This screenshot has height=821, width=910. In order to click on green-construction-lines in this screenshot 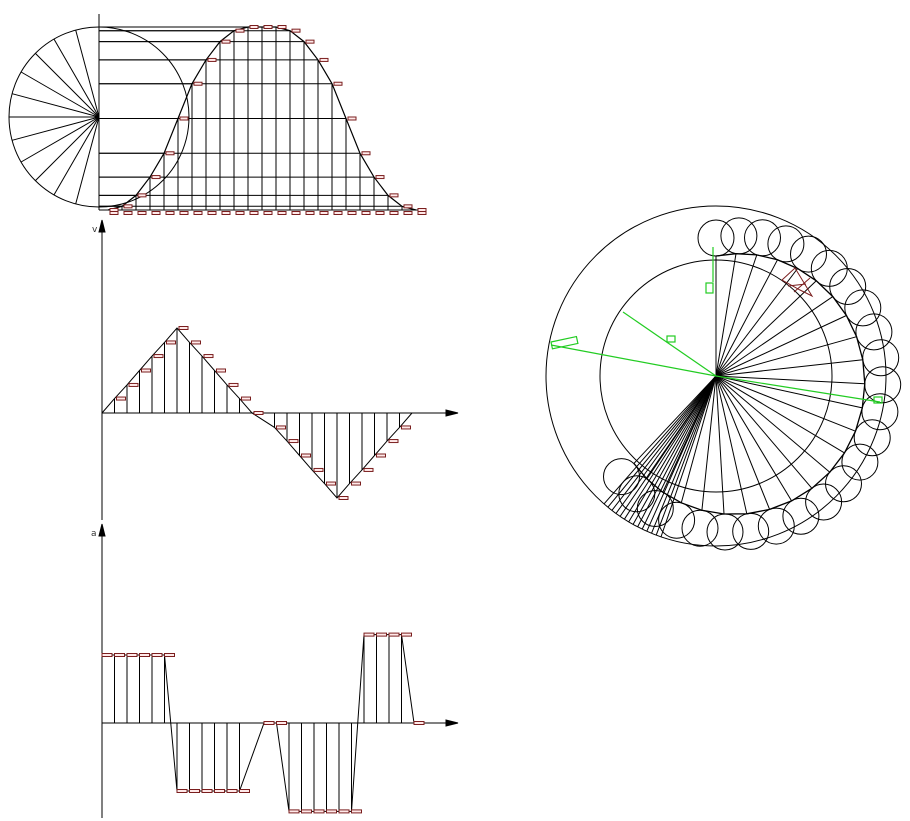, I will do `click(716, 325)`.